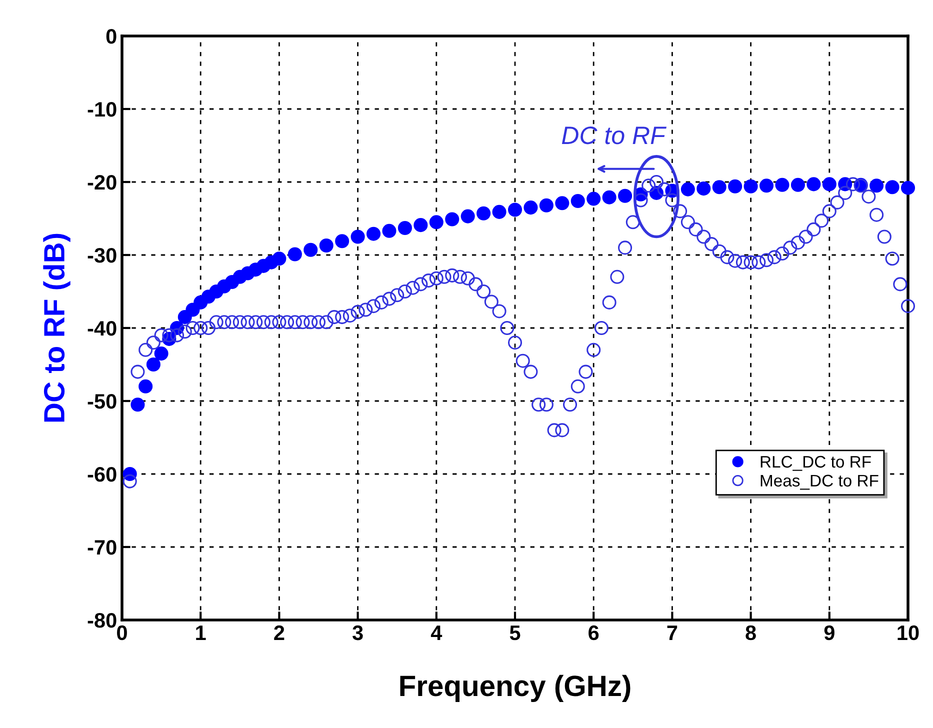 This screenshot has width=933, height=728. What do you see at coordinates (614, 135) in the screenshot?
I see `annotation: DC to RF` at bounding box center [614, 135].